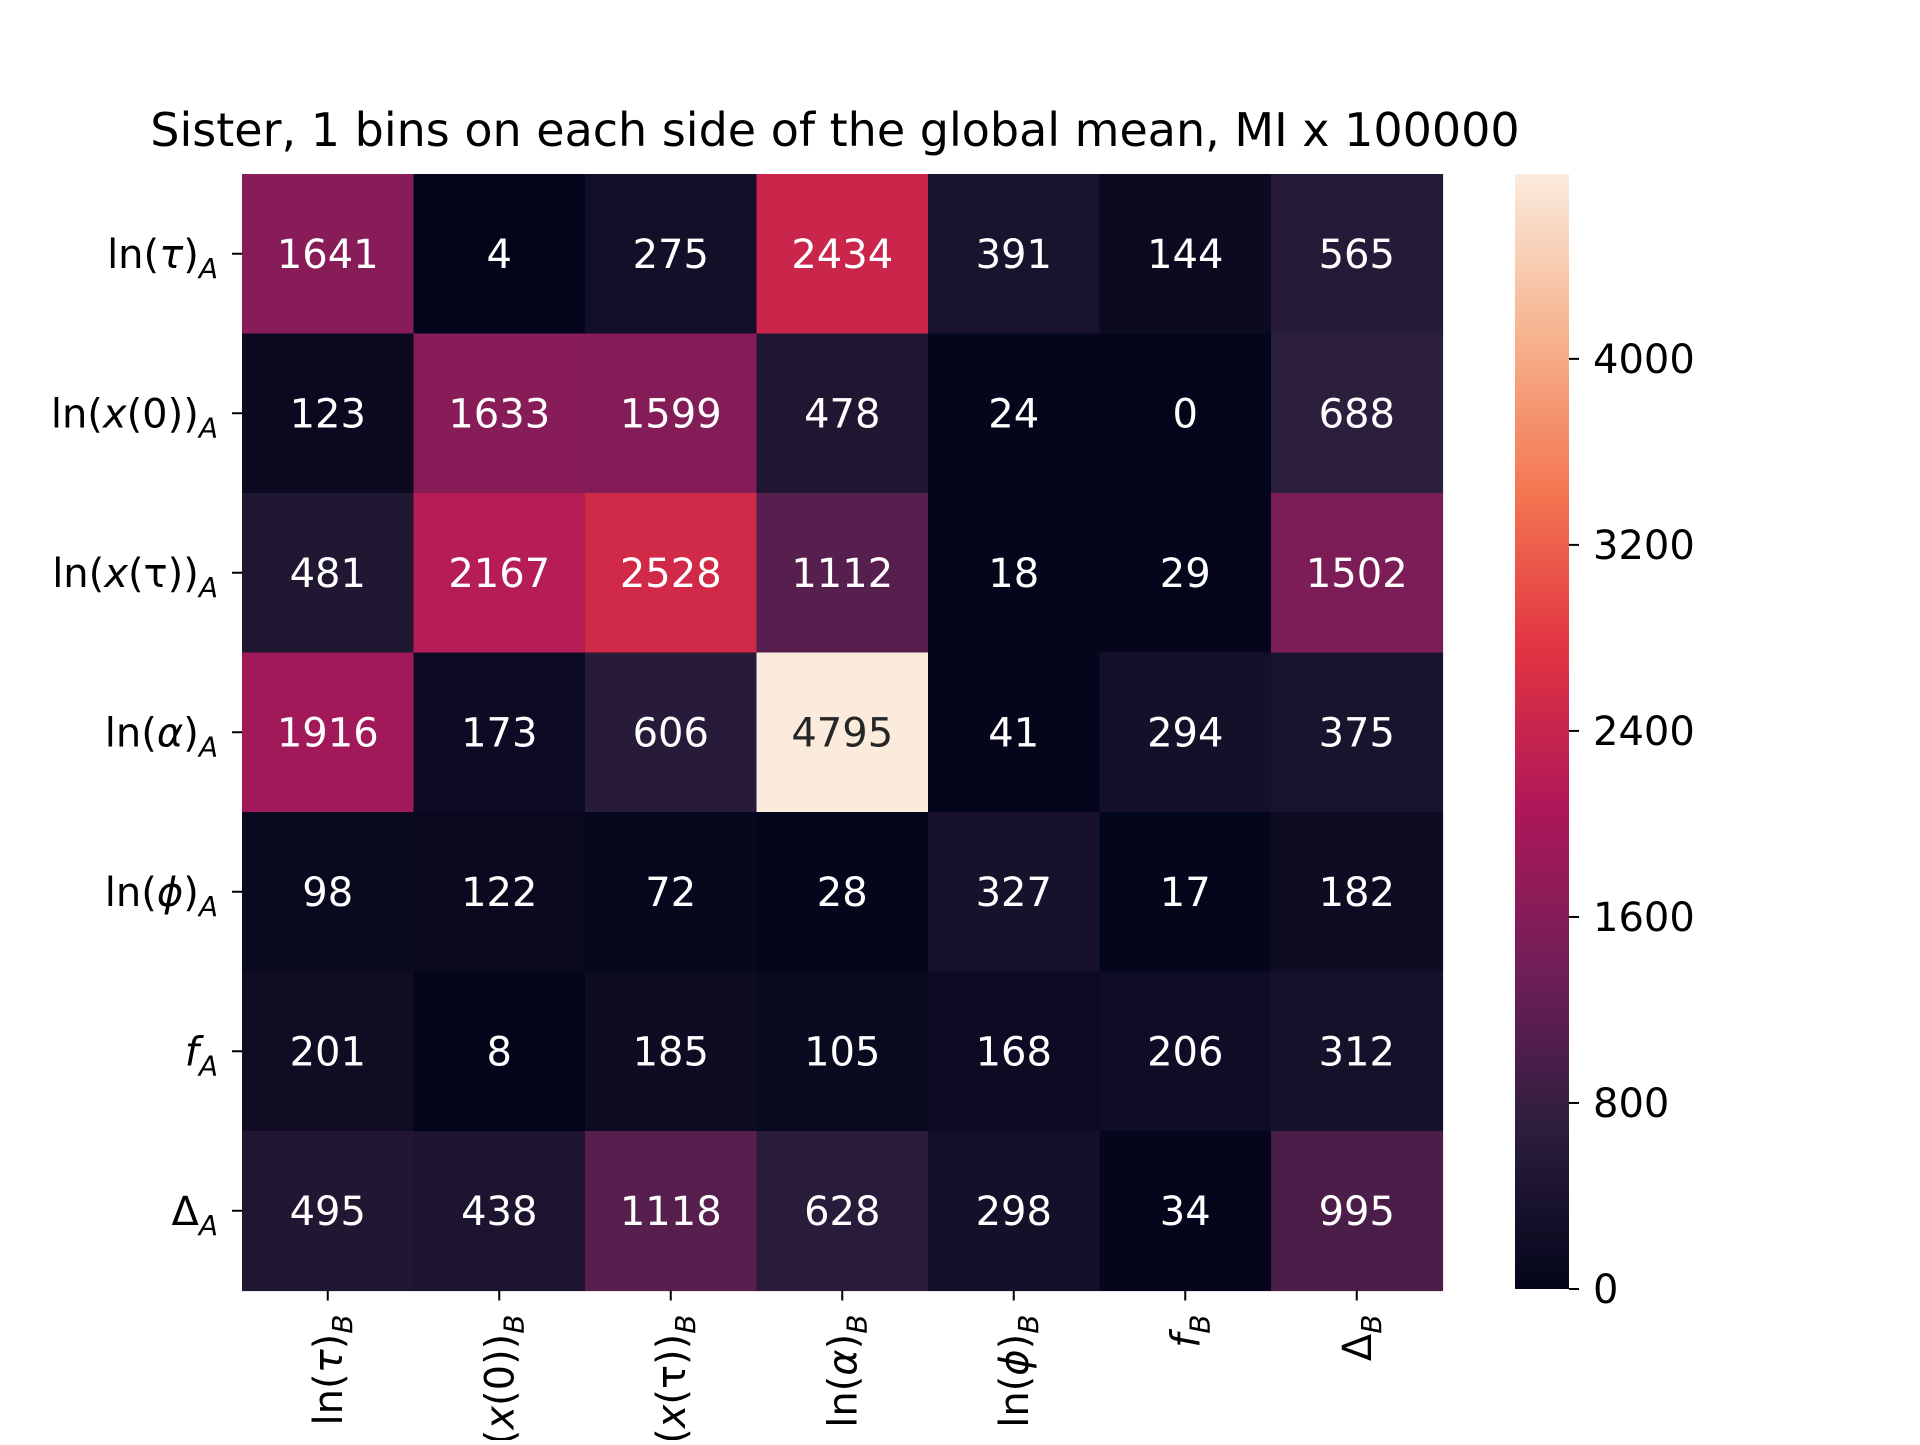  Describe the element at coordinates (499, 1052) in the screenshot. I see `cell-value-label: 8` at that location.